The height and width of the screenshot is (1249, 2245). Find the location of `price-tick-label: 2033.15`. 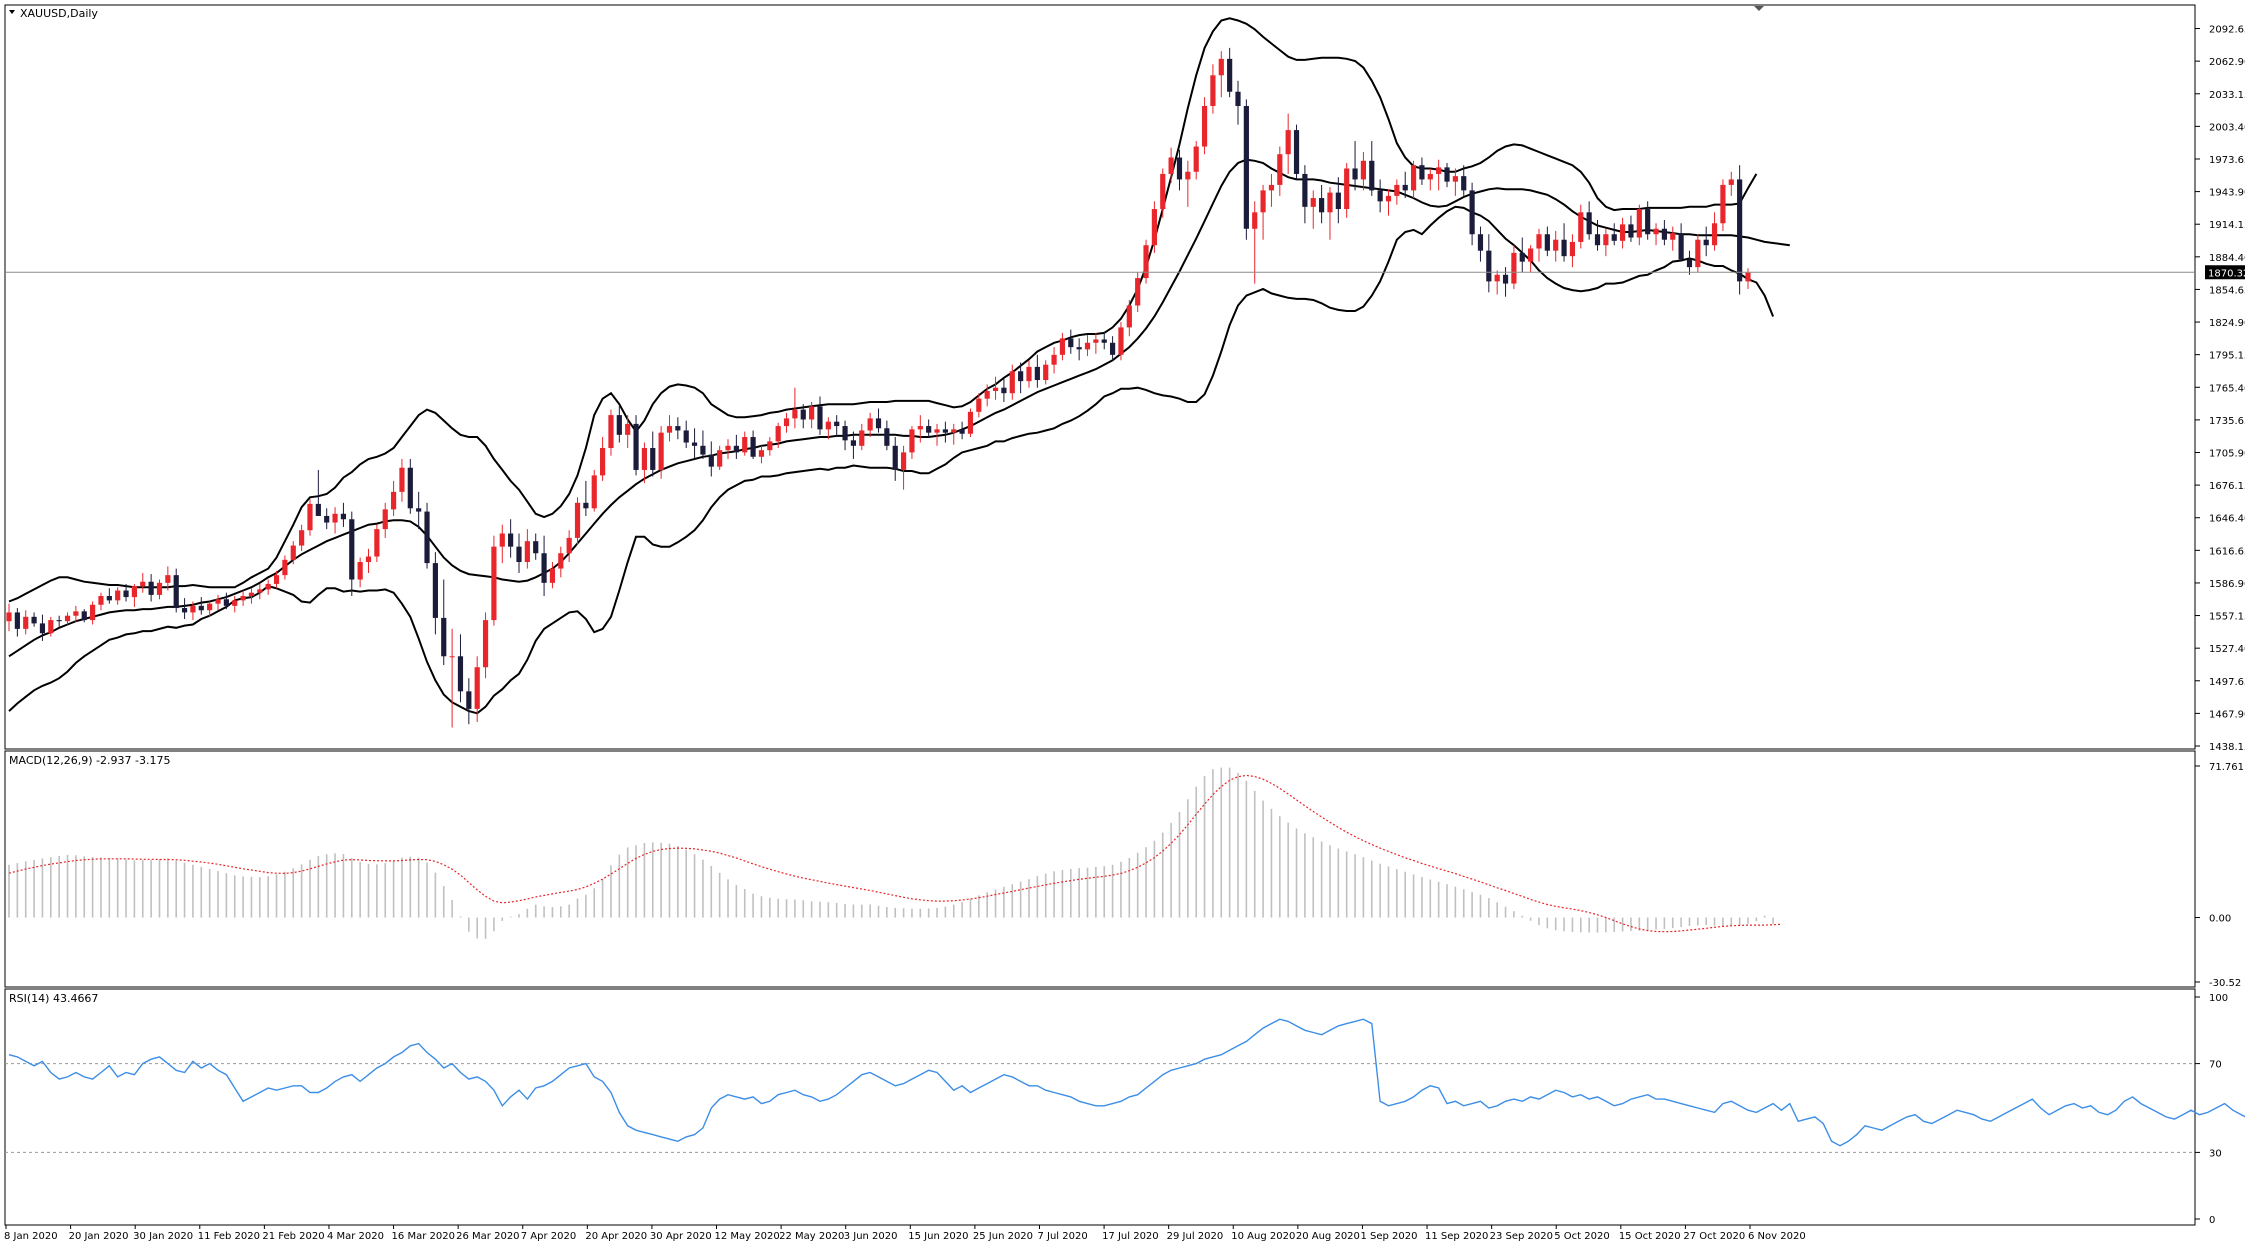

price-tick-label: 2033.15 is located at coordinates (2227, 95).